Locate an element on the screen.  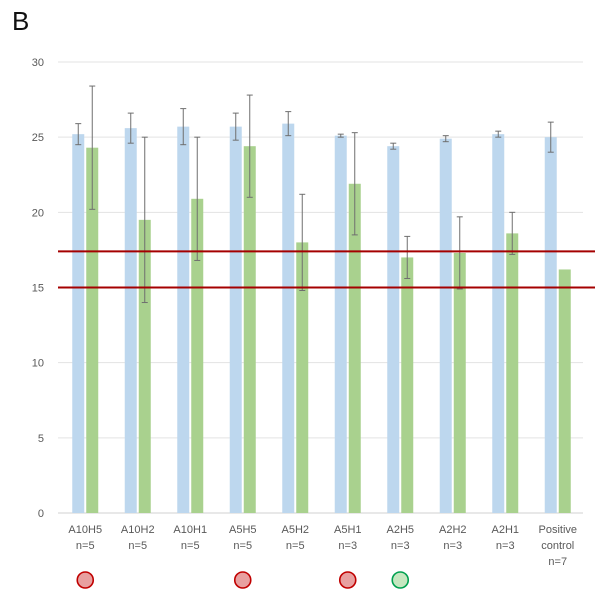
y-tick-label: 5 is located at coordinates (41, 439).